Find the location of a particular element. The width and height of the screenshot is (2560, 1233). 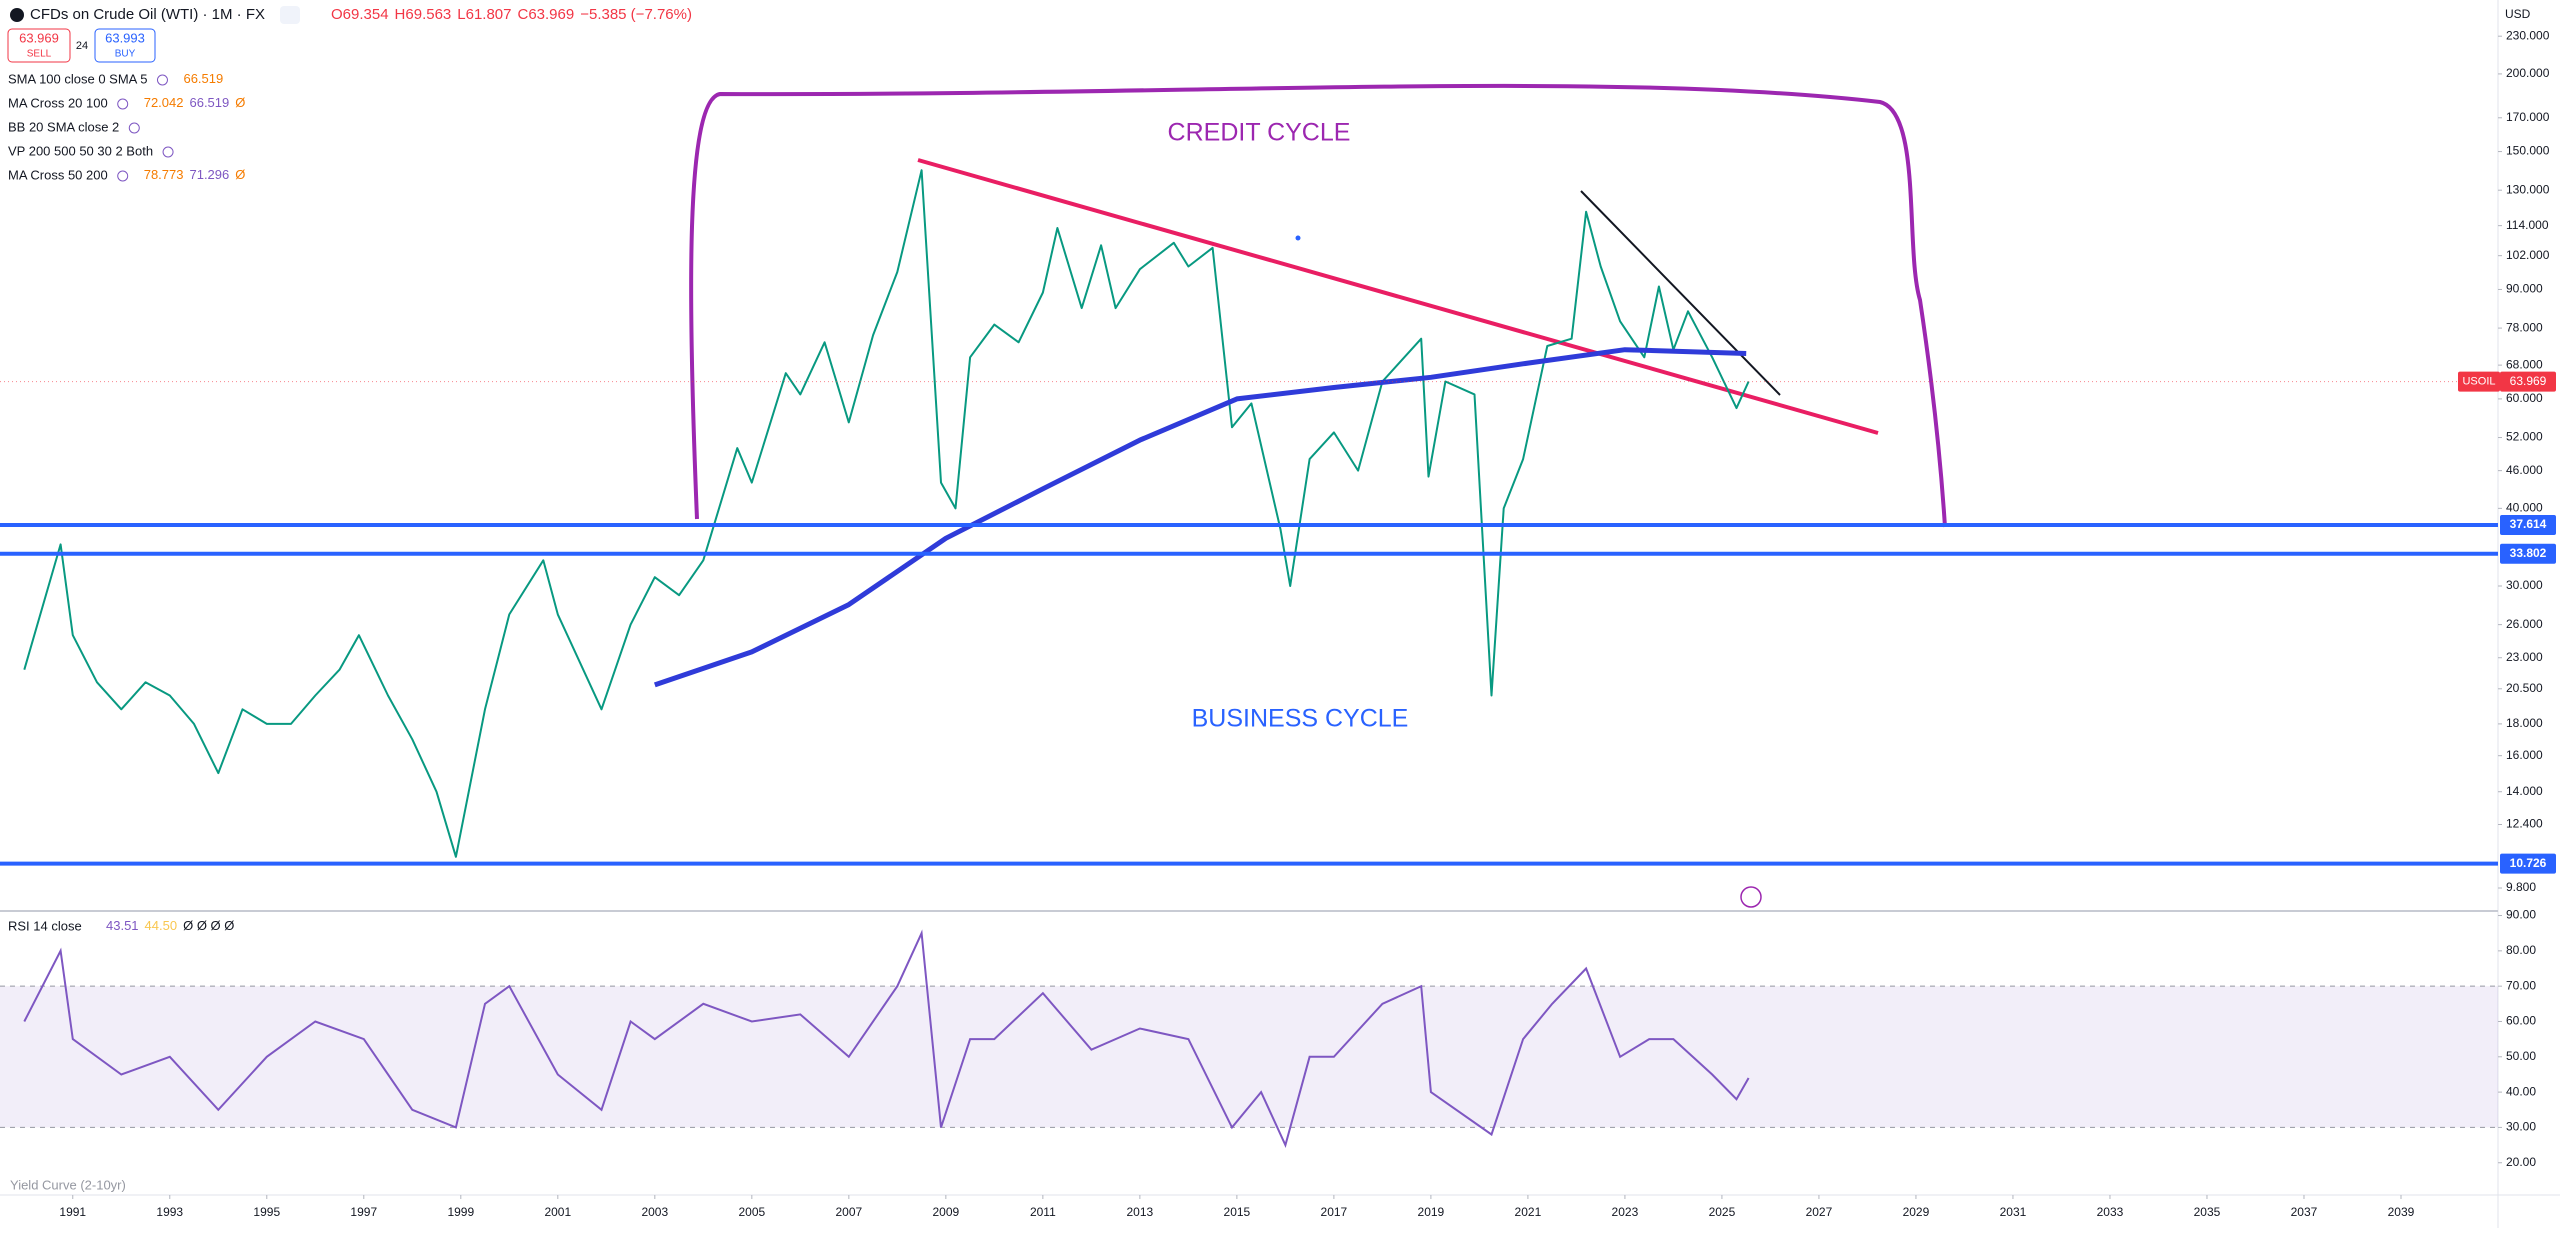

x-tick-label: 1995 is located at coordinates (266, 1212).